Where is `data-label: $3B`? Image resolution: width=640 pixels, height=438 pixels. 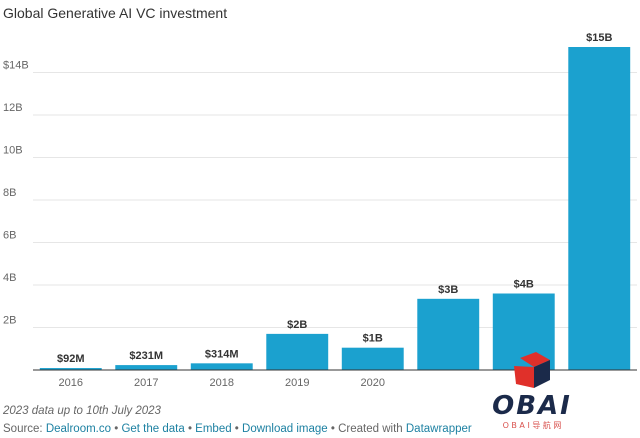 data-label: $3B is located at coordinates (448, 290).